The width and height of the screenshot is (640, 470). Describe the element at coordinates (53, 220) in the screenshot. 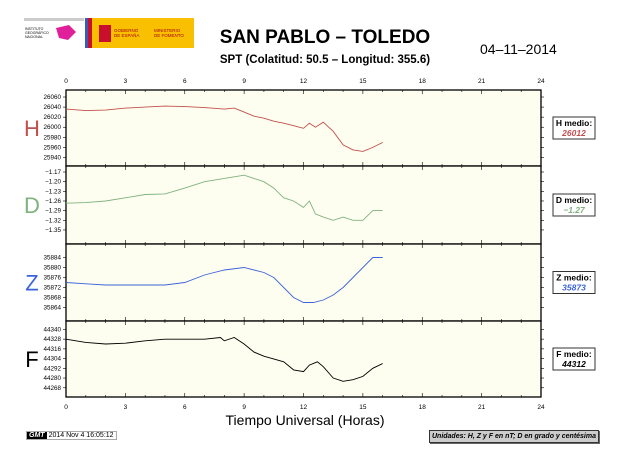

I see `y-tick-label: −1.32` at that location.